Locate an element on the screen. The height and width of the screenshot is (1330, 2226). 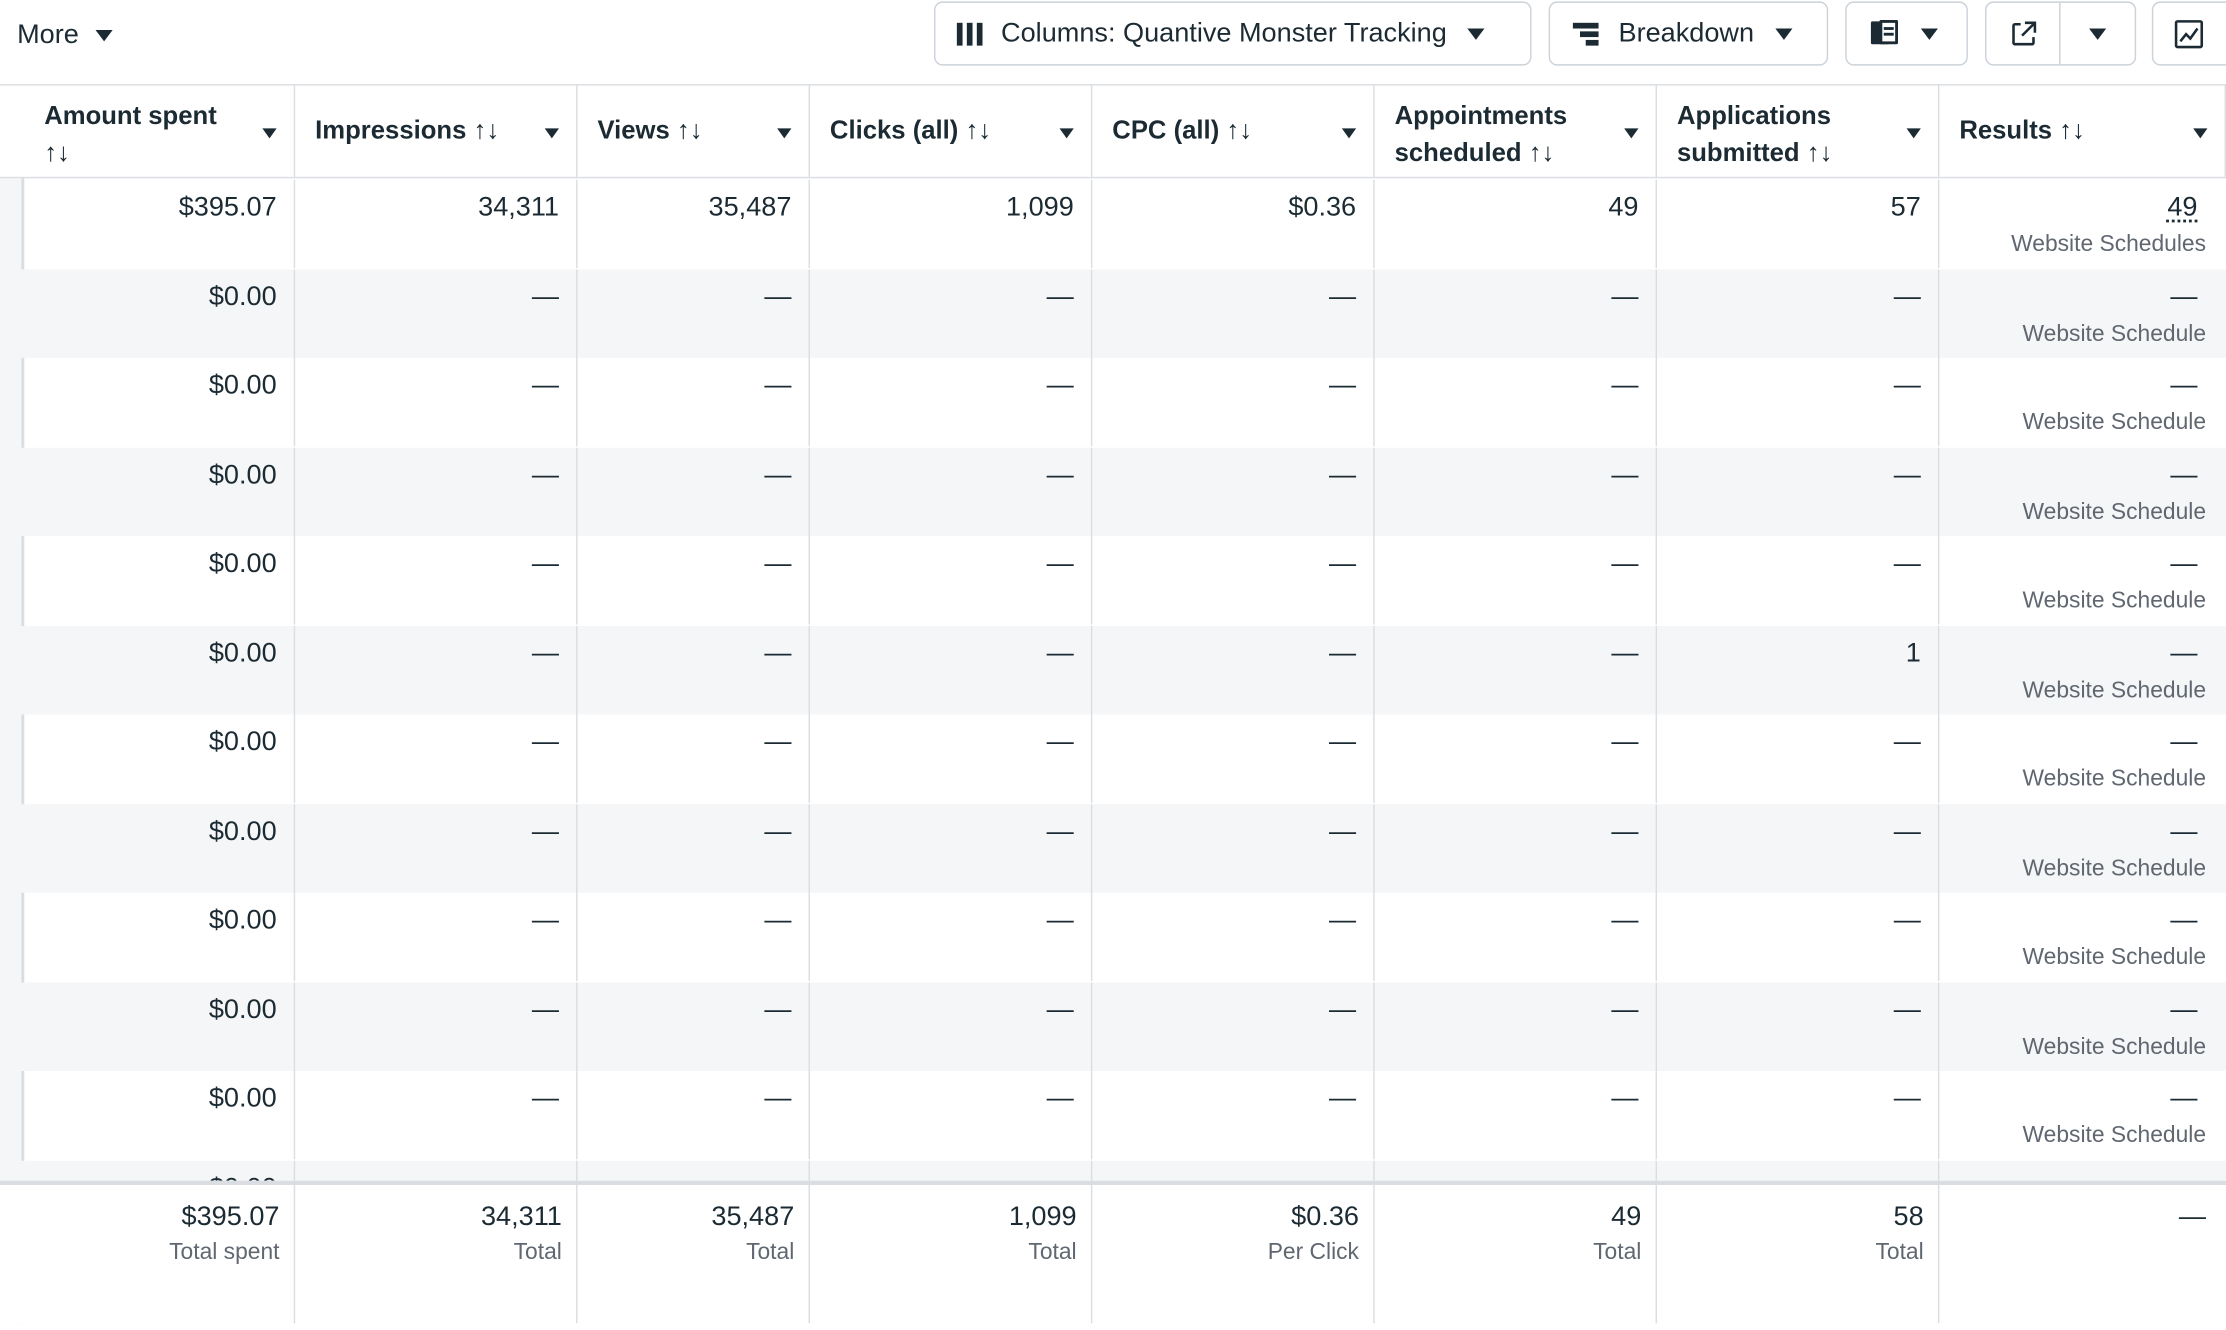
column-header-views: Views ↑↓ is located at coordinates (694, 132).